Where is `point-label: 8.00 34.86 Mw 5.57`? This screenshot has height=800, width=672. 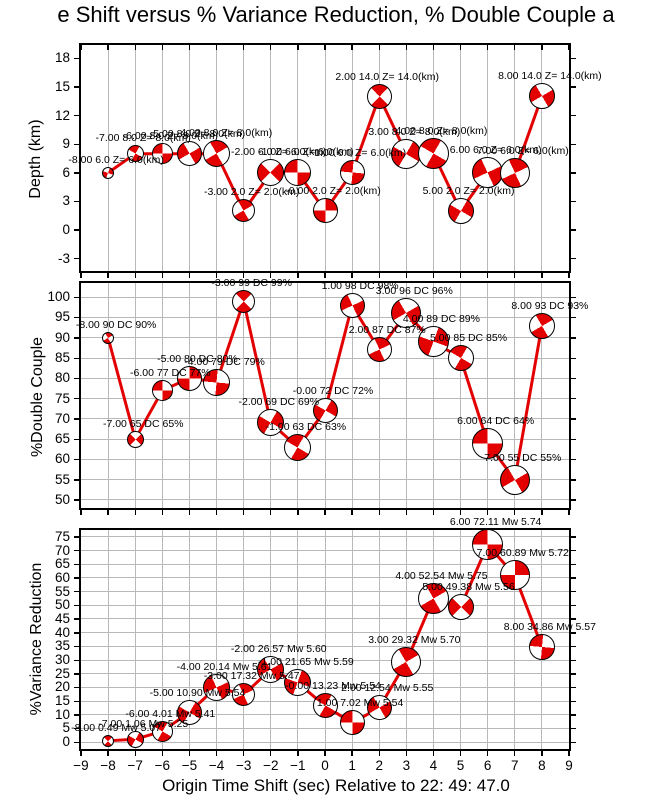
point-label: 8.00 34.86 Mw 5.57 is located at coordinates (549, 626).